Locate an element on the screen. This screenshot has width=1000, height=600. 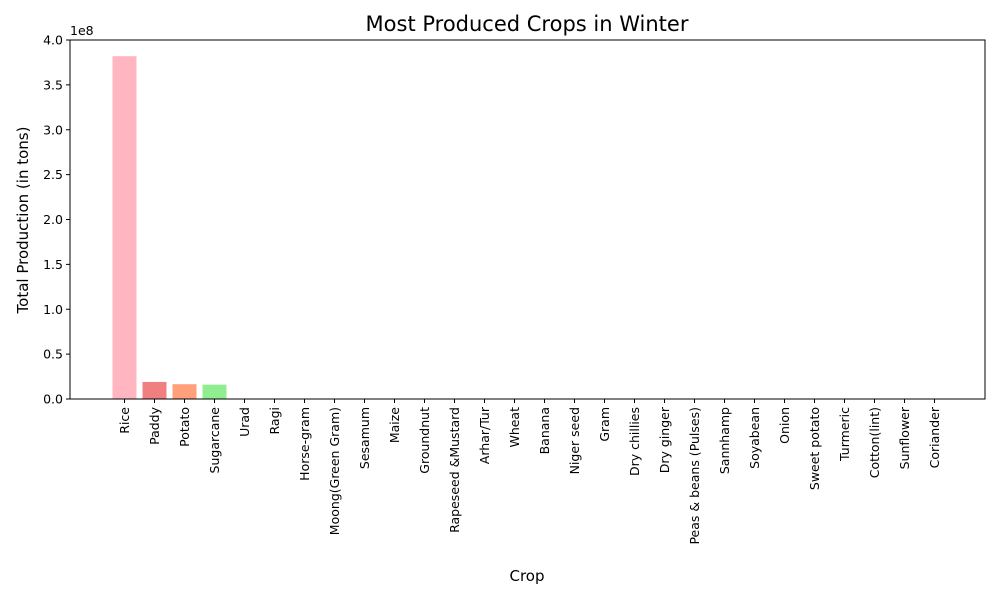
x-tick-label: Rapeseed &Mustard is located at coordinates (454, 470).